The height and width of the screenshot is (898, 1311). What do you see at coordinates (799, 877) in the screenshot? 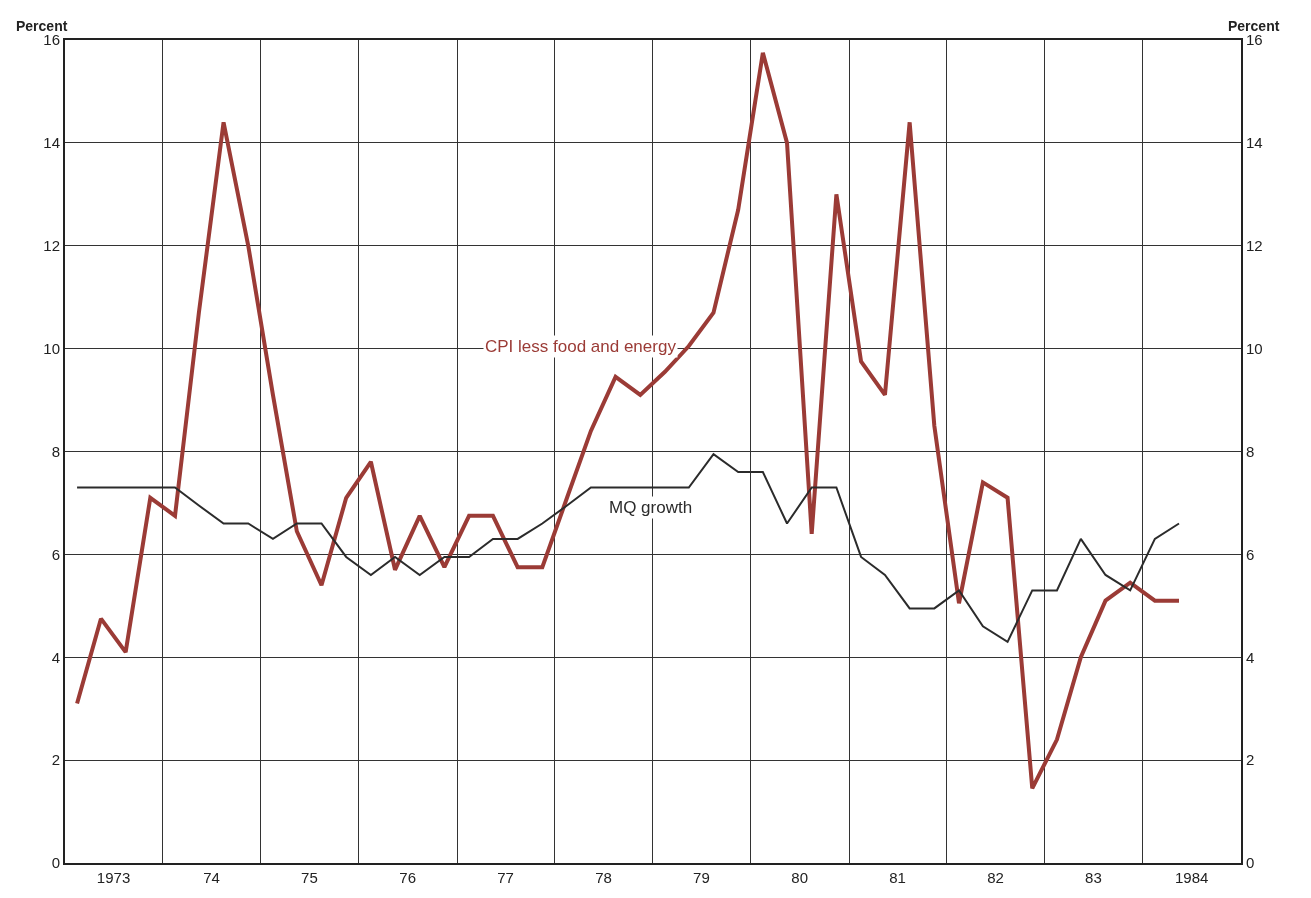
I see `x-tick-label: 80` at bounding box center [799, 877].